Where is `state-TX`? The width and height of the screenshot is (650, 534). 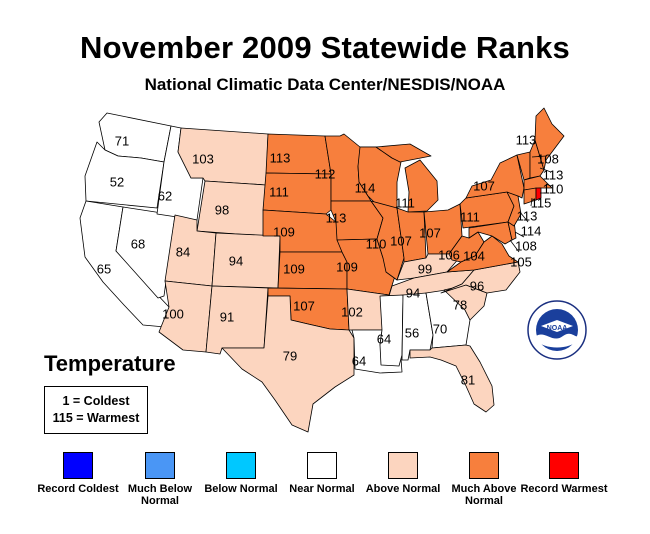 state-TX is located at coordinates (288, 364).